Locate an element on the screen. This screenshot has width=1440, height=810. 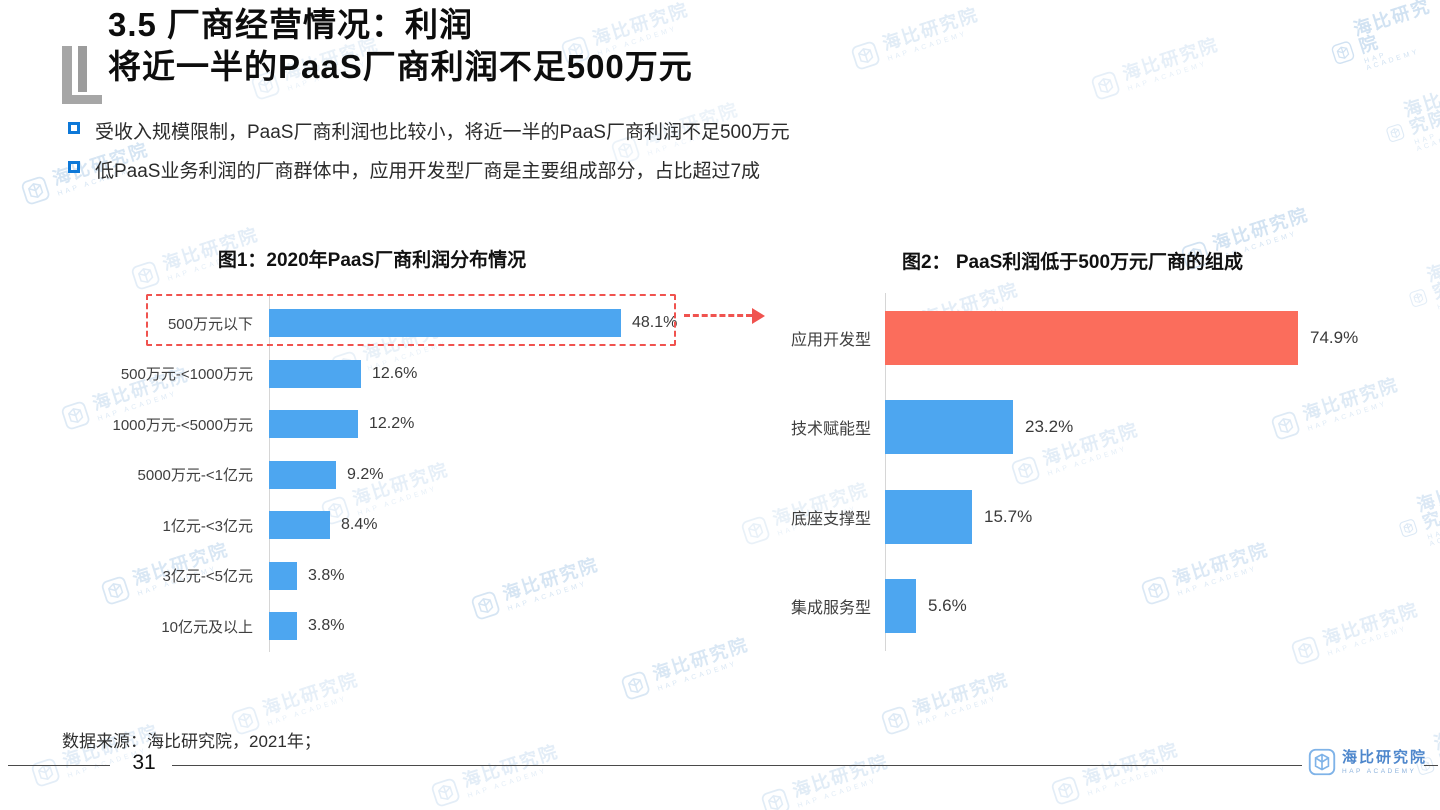
category-label: 5000万元-<1亿元 is located at coordinates (195, 476).